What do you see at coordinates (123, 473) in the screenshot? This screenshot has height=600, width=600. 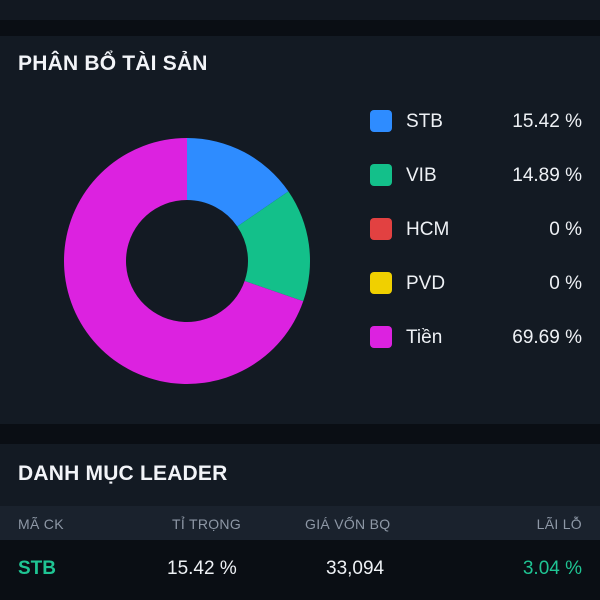 I see `portfolio-title: DANH MỤC LEADER` at bounding box center [123, 473].